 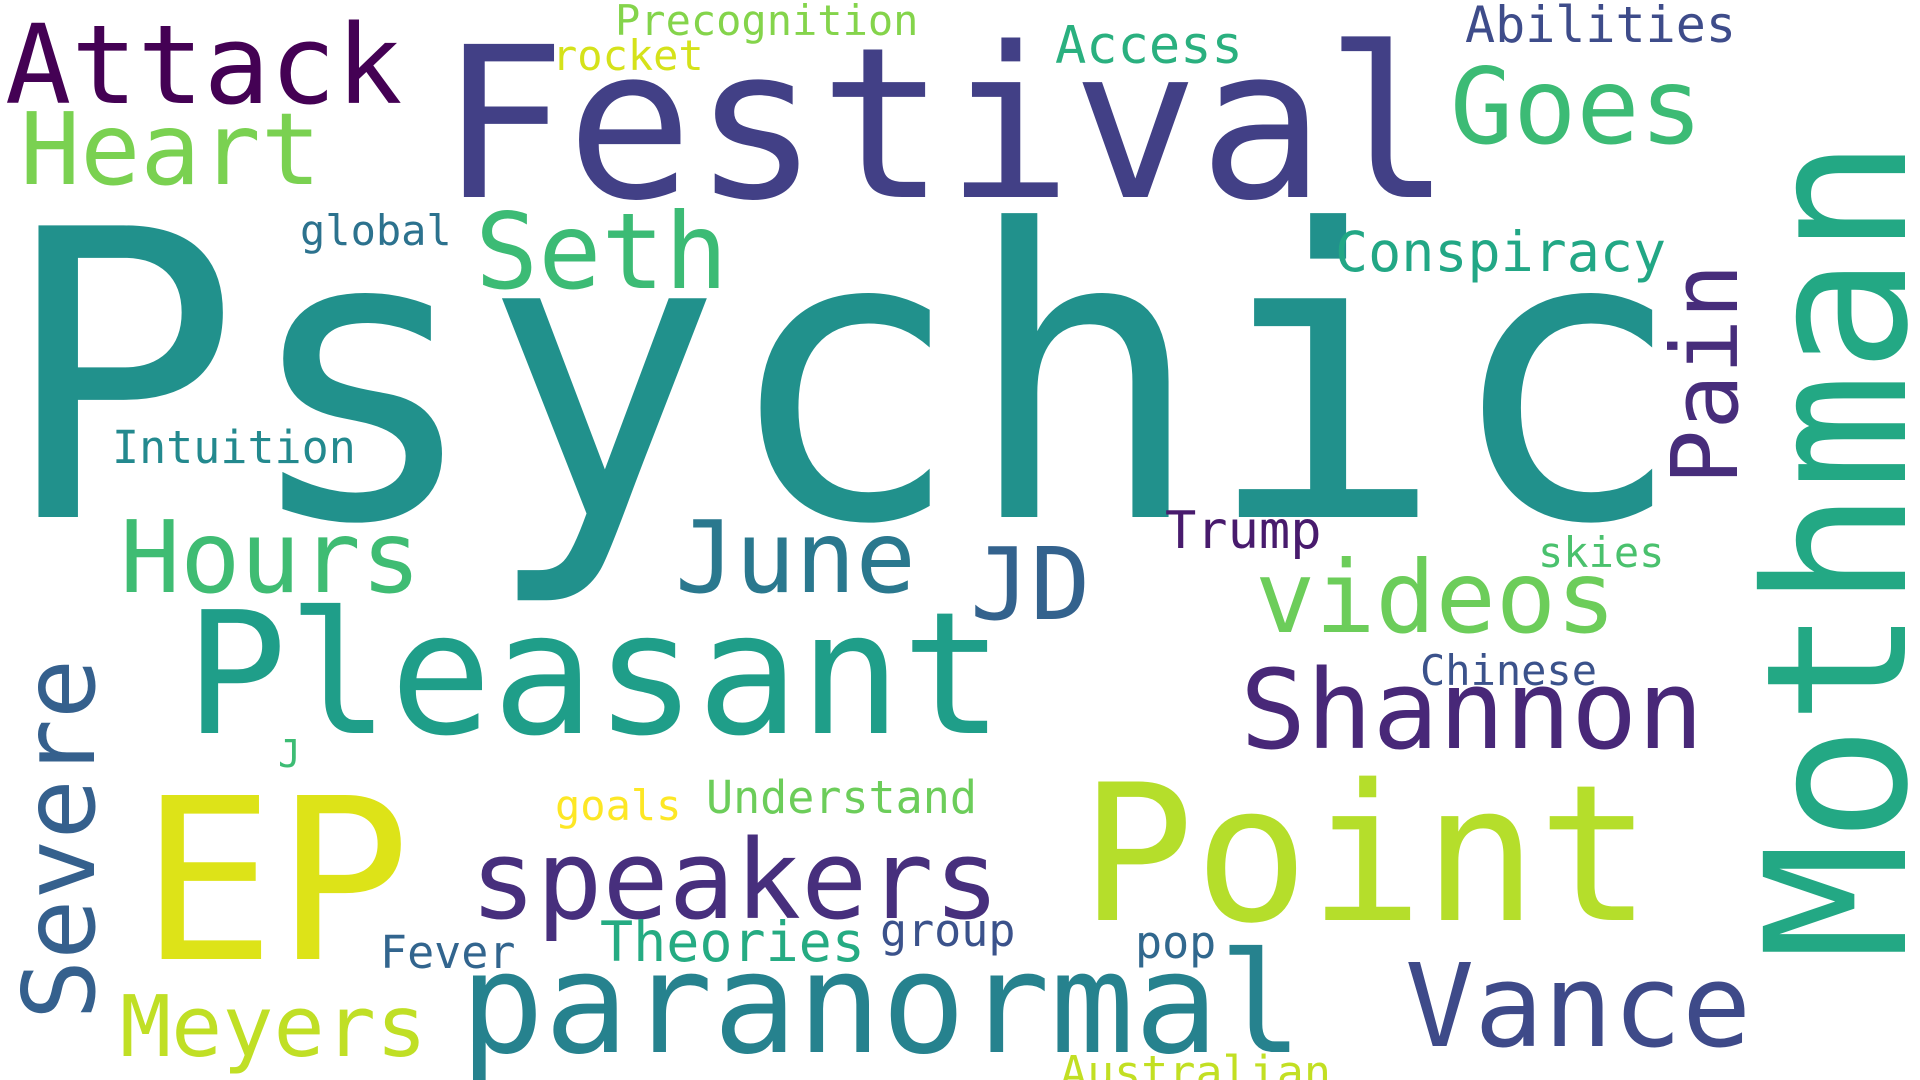 I want to click on word-group: group, so click(x=948, y=930).